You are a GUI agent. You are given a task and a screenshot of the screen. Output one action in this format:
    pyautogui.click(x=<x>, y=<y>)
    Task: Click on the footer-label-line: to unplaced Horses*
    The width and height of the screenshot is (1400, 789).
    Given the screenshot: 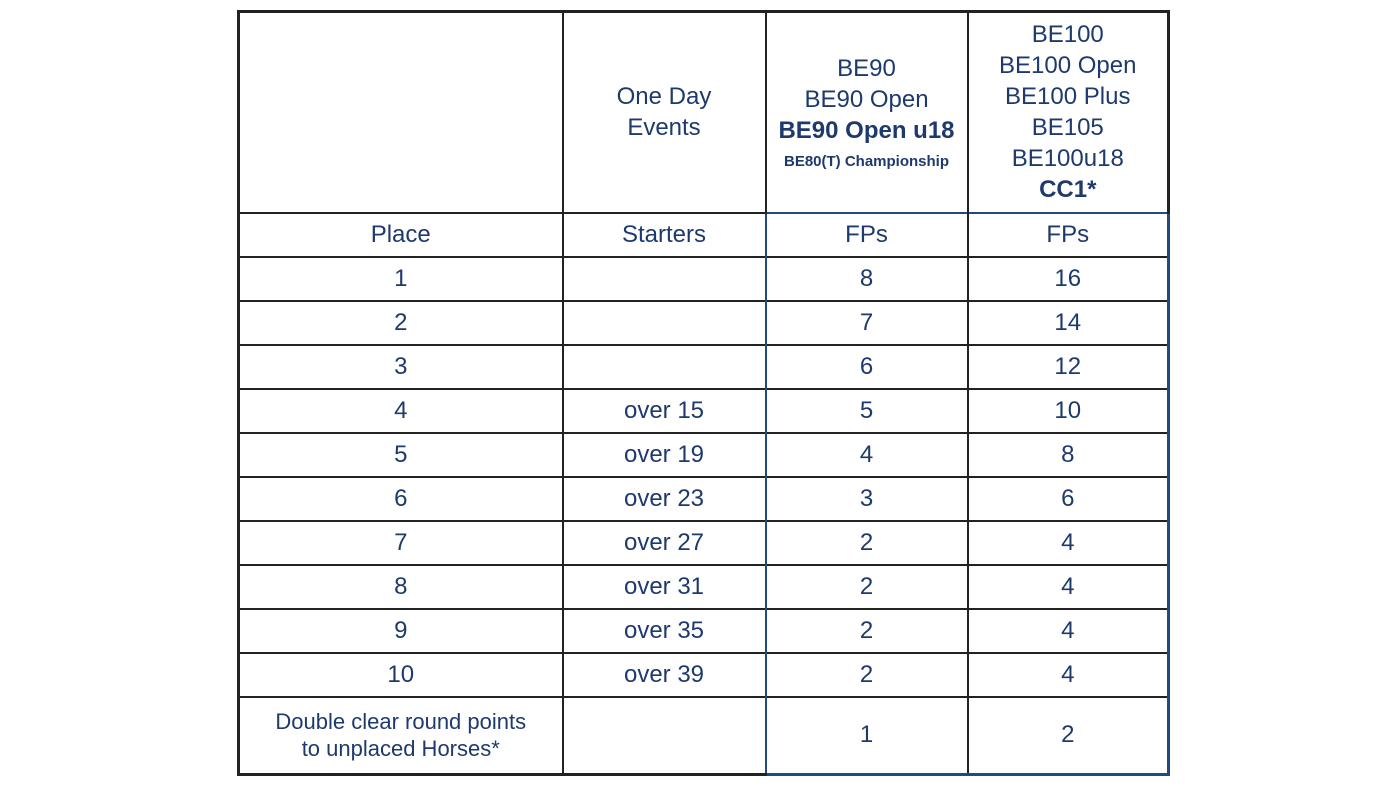 What is the action you would take?
    pyautogui.click(x=400, y=749)
    